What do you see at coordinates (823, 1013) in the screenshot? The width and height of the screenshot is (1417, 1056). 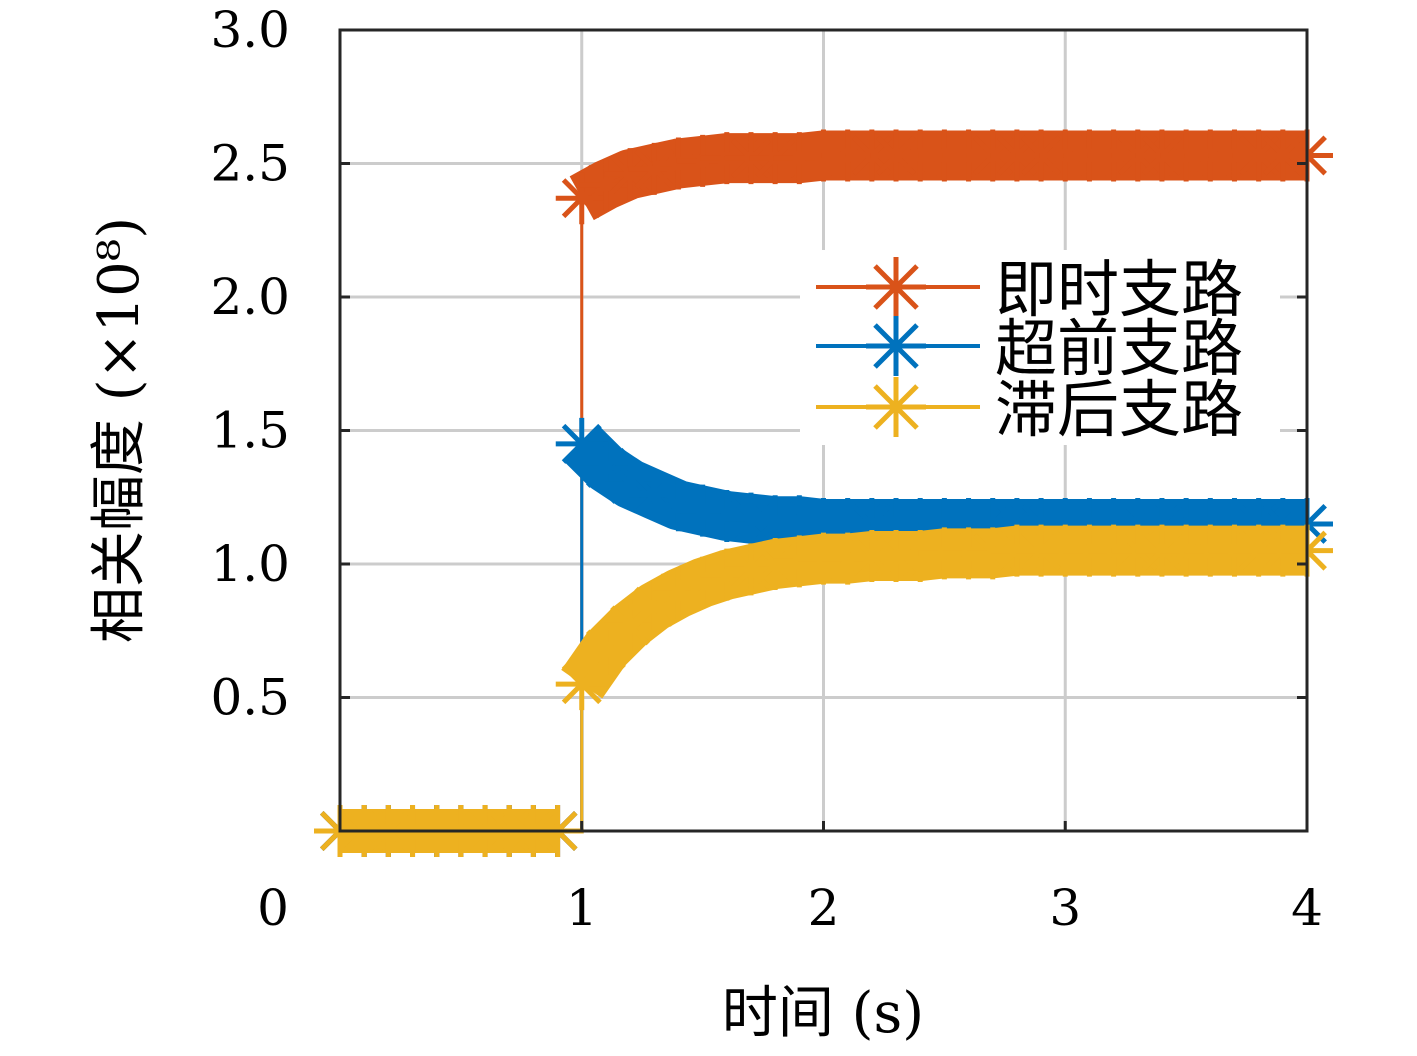 I see `x-axis-label: 时间 (s)` at bounding box center [823, 1013].